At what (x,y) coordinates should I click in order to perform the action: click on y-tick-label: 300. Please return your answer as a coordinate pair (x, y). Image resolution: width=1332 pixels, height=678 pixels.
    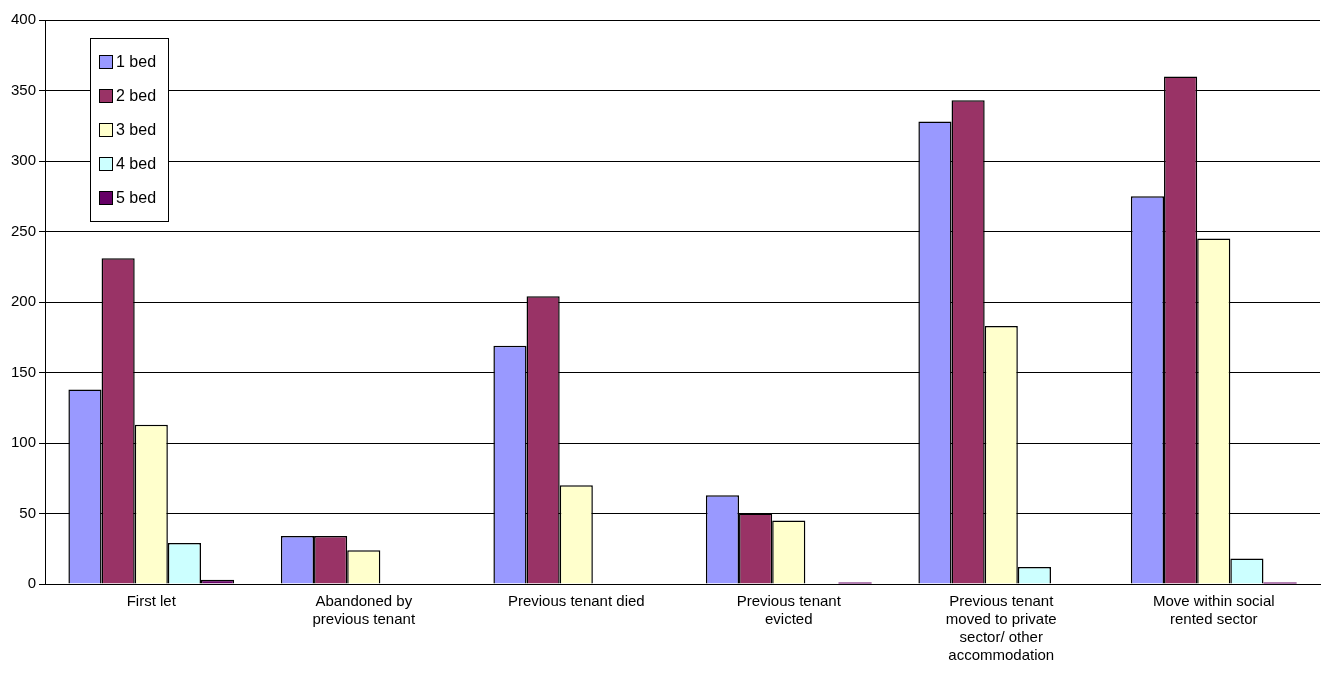
    Looking at the image, I should click on (24, 160).